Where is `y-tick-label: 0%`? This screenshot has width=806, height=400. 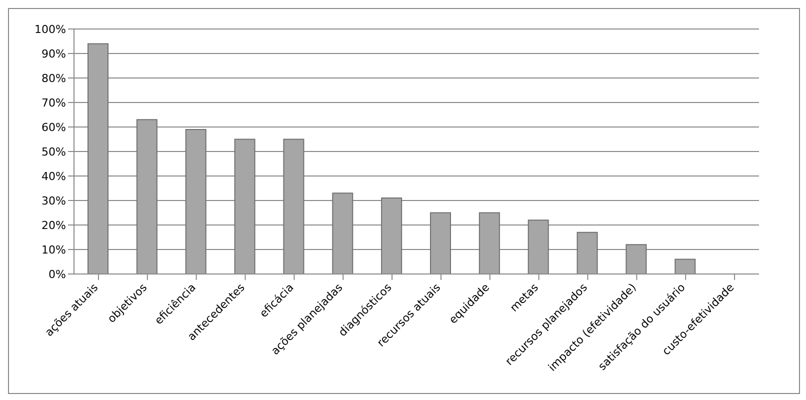
y-tick-label: 0% is located at coordinates (57, 274).